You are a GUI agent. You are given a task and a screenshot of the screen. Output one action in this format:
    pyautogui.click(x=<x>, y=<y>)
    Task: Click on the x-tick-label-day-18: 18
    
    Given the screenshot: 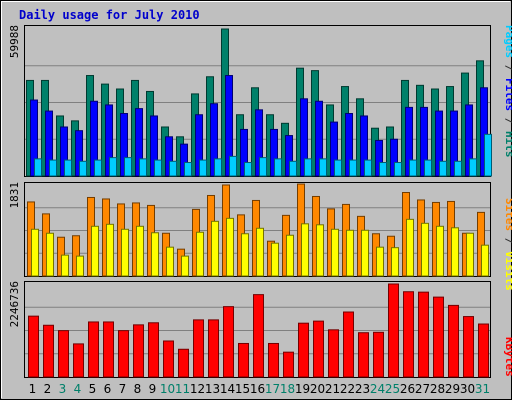 What is the action you would take?
    pyautogui.click(x=287, y=389)
    